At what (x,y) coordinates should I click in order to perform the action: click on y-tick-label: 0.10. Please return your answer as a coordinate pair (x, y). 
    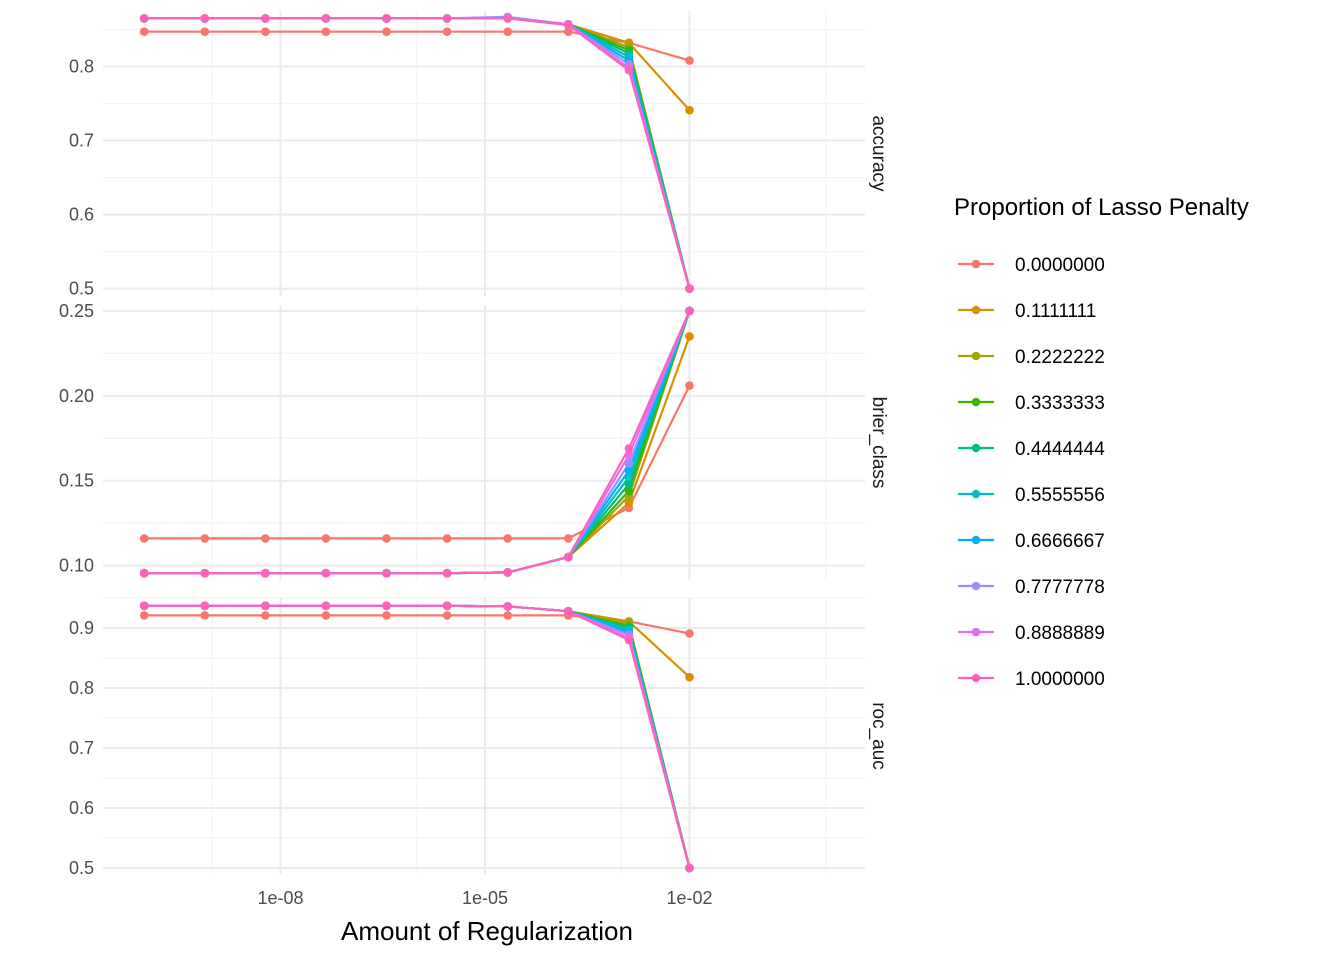
    Looking at the image, I should click on (76, 566).